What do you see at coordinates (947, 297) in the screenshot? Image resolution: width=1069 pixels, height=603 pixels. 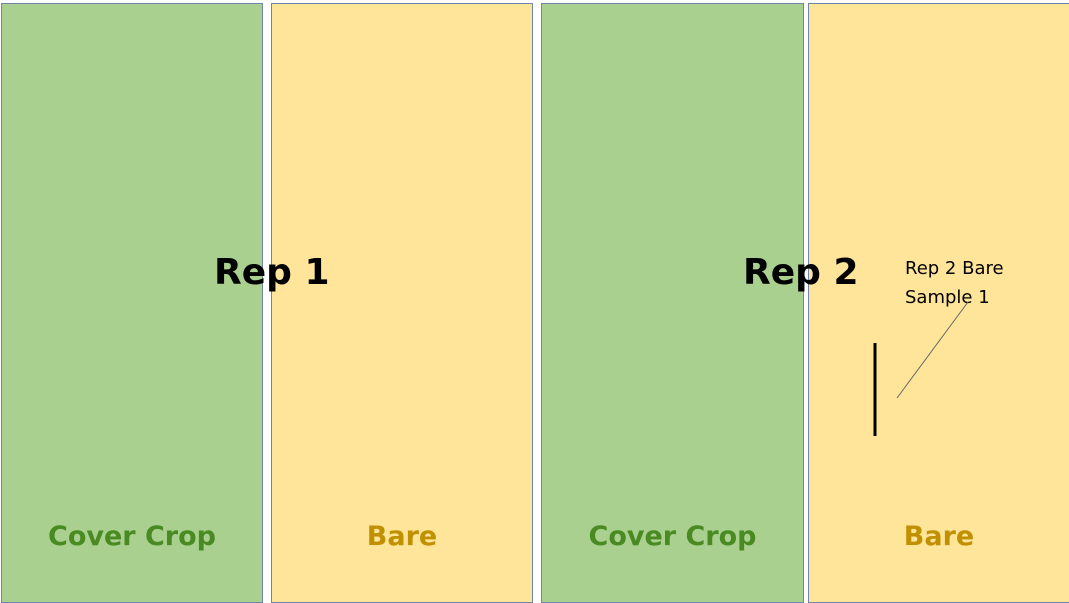 I see `annotation-line-2: Sample 1` at bounding box center [947, 297].